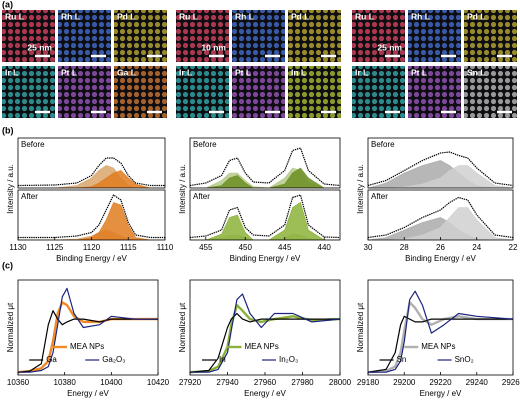  I want to click on x-tick-label: 1115, so click(128, 247).